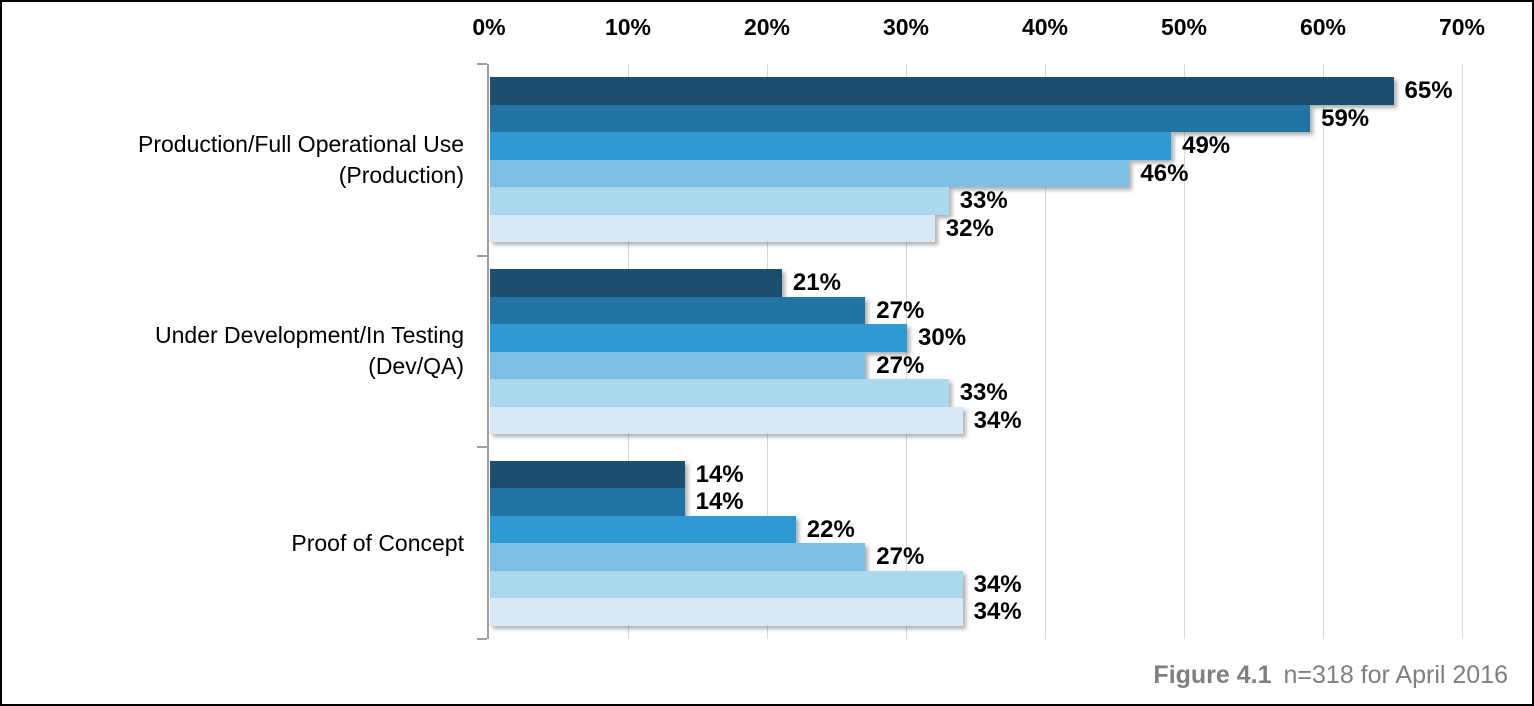 The height and width of the screenshot is (706, 1534). What do you see at coordinates (678, 310) in the screenshot?
I see `bar-series-2-dark-blue-cat2` at bounding box center [678, 310].